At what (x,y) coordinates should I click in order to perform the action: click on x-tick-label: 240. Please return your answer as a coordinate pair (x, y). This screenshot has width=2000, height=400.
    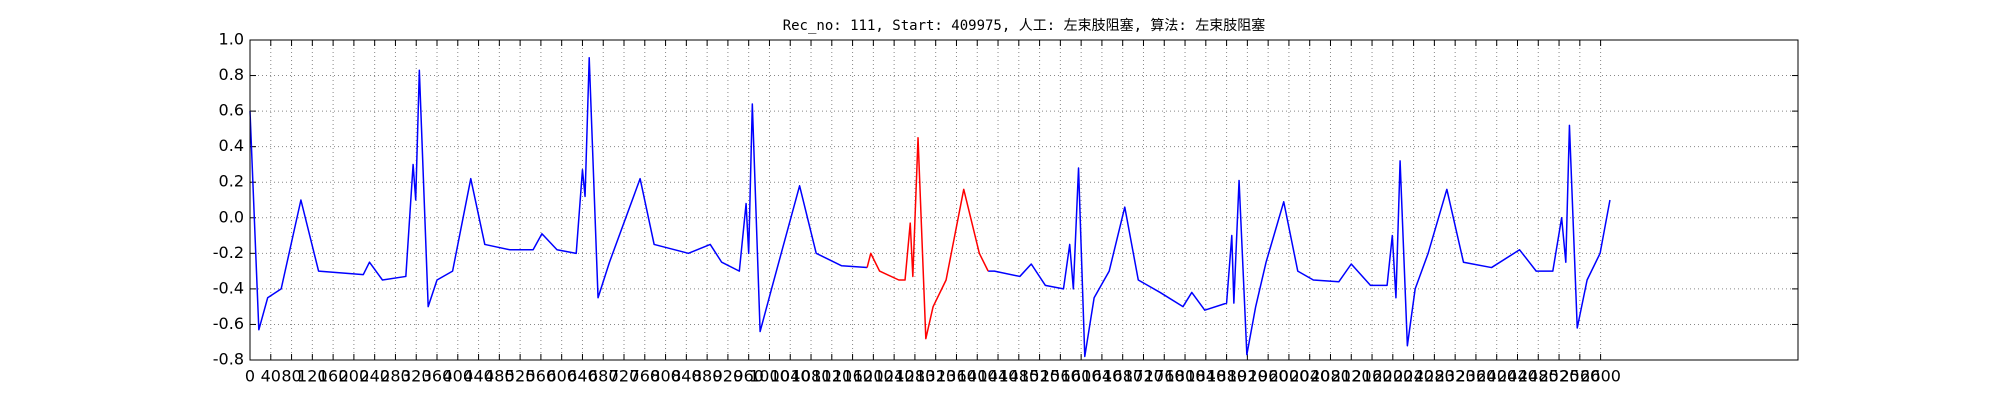
    Looking at the image, I should click on (374, 376).